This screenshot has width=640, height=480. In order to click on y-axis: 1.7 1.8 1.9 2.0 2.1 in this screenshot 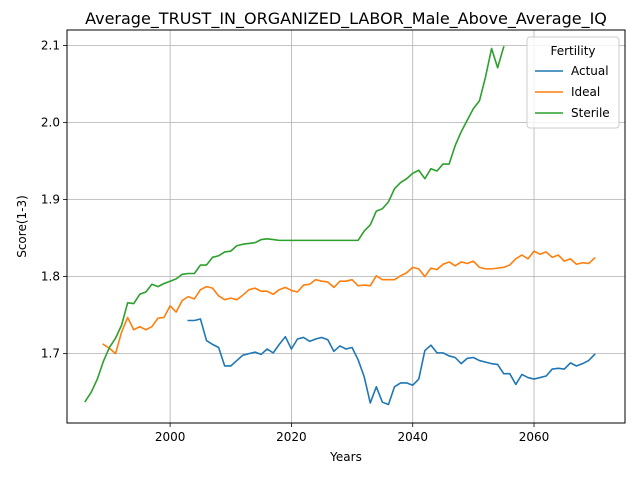, I will do `click(54, 199)`.